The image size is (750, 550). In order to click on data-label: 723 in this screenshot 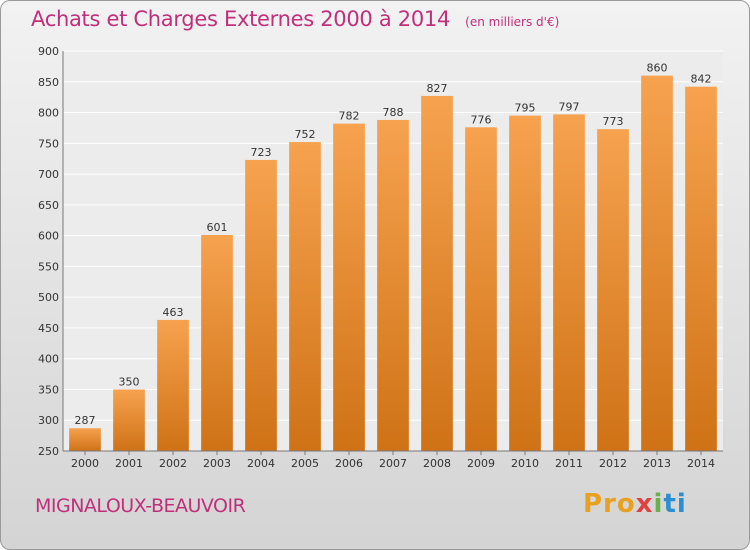, I will do `click(261, 152)`.